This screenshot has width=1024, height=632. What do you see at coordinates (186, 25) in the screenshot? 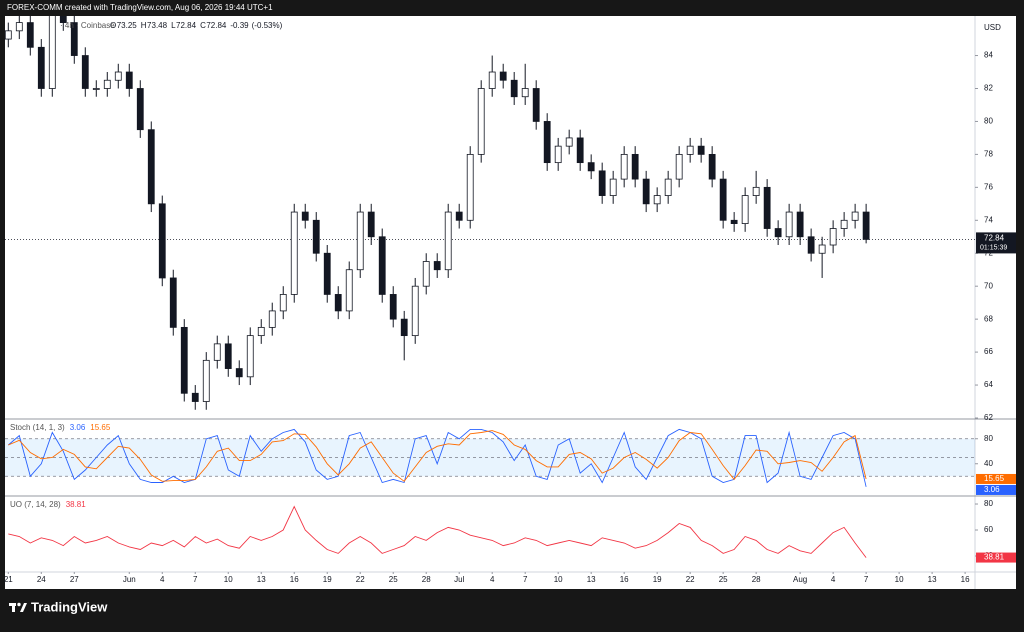
I see `legend-value: 72.84` at bounding box center [186, 25].